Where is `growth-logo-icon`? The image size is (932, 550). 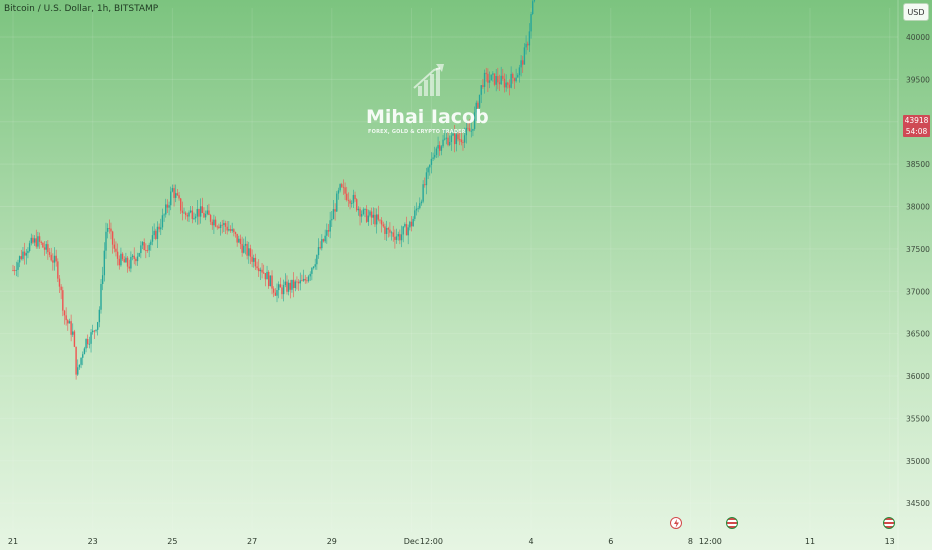 growth-logo-icon is located at coordinates (428, 80).